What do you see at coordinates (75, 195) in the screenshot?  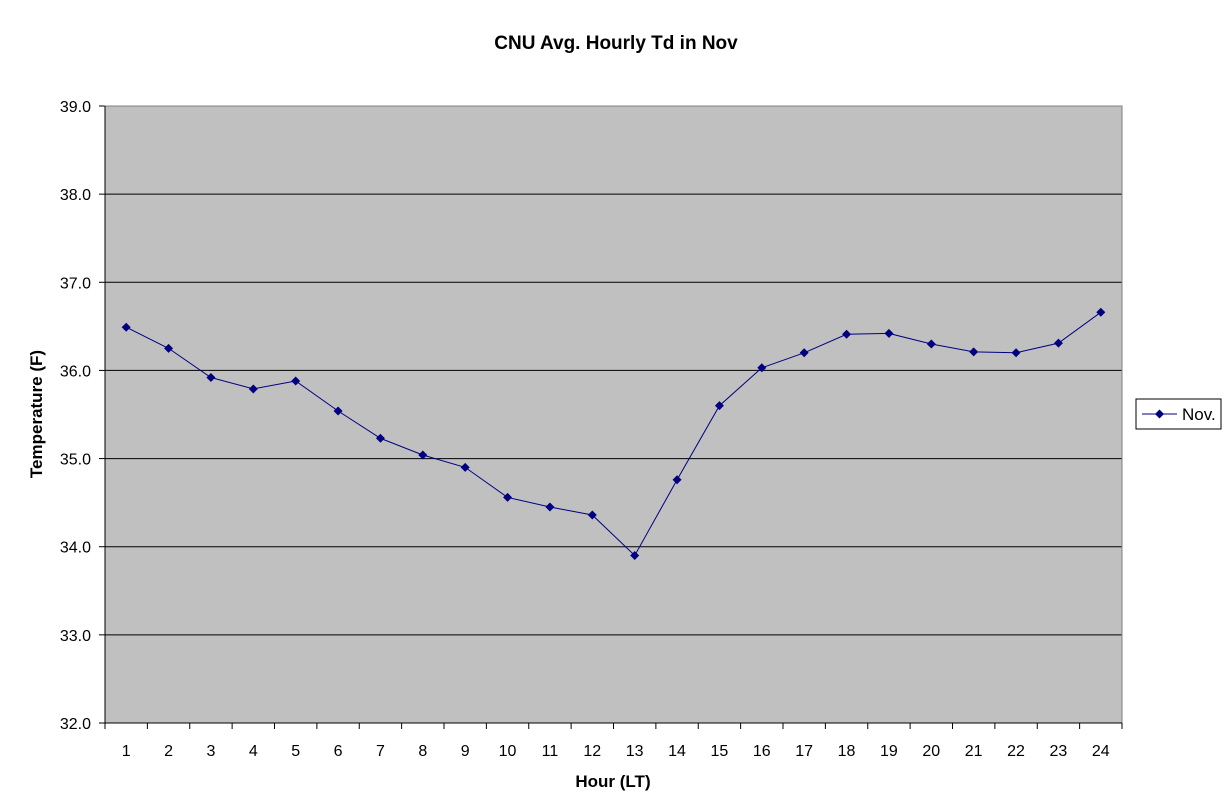 I see `y-tick-label: 38.0` at bounding box center [75, 195].